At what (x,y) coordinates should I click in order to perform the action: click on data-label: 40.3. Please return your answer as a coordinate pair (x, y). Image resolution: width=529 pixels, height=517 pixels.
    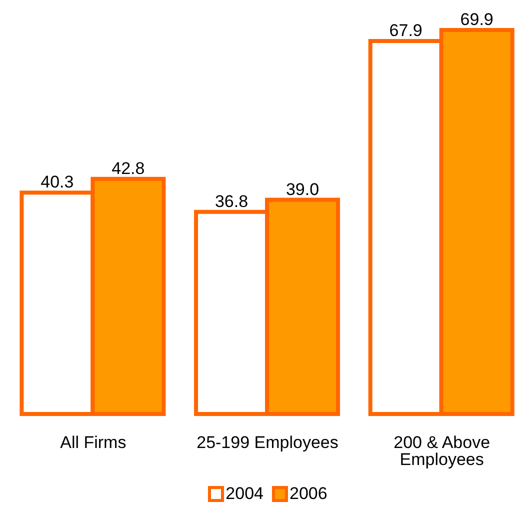
    Looking at the image, I should click on (57, 182).